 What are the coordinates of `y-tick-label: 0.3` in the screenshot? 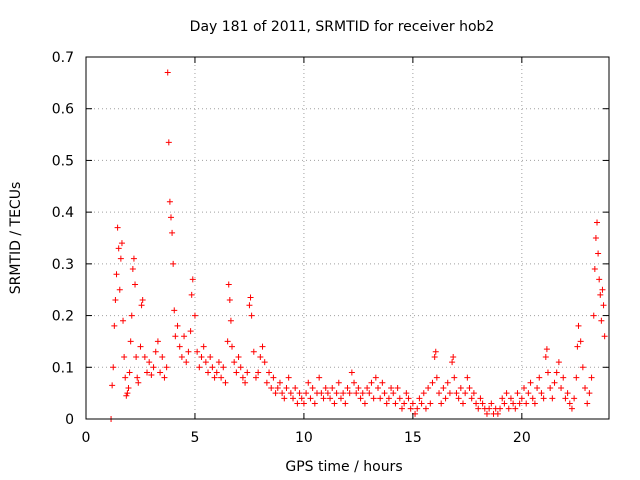 It's located at (63, 265).